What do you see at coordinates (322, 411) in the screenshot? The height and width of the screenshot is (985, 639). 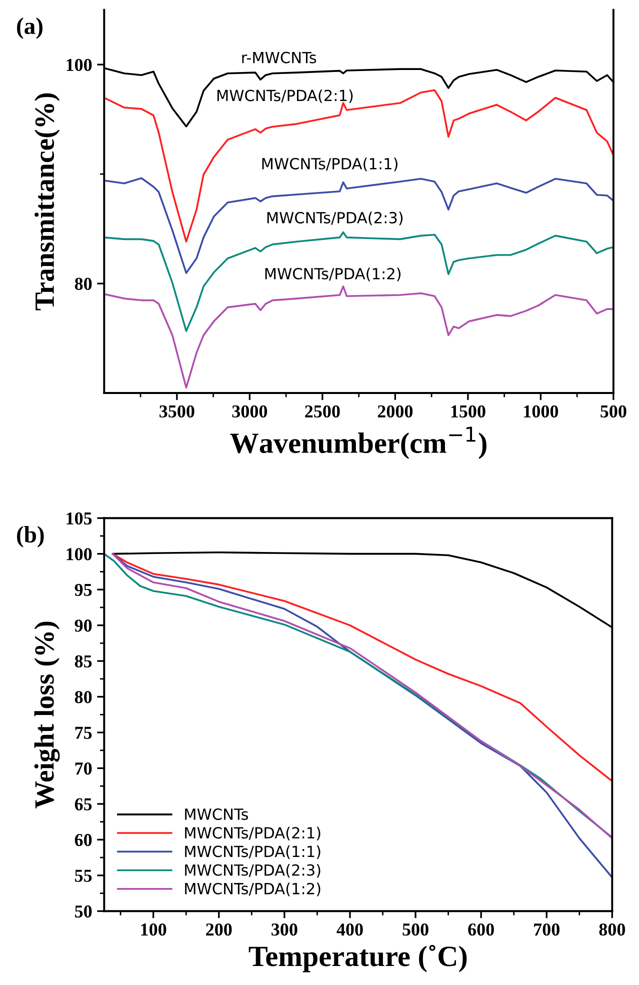 I see `x-tick-label: 2500` at bounding box center [322, 411].